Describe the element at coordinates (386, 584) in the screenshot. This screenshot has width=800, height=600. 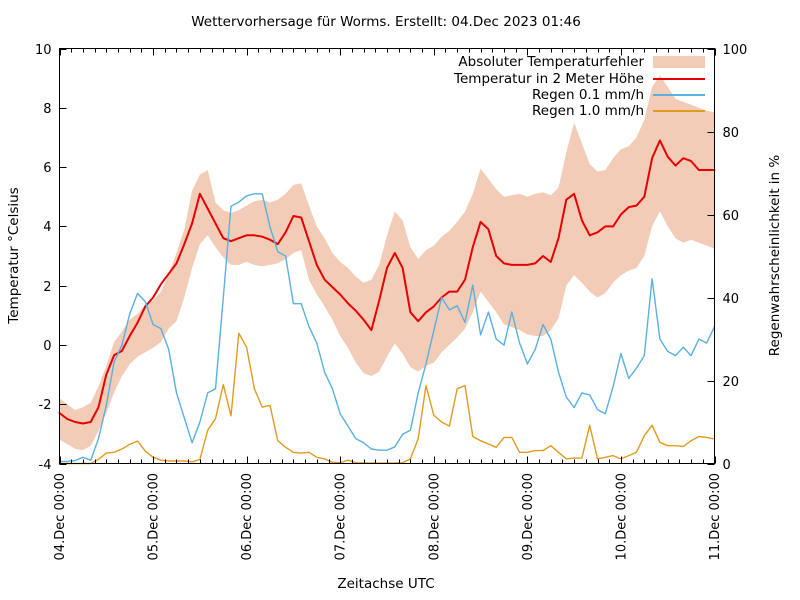
I see `x-axis-label: Zeitachse UTC` at that location.